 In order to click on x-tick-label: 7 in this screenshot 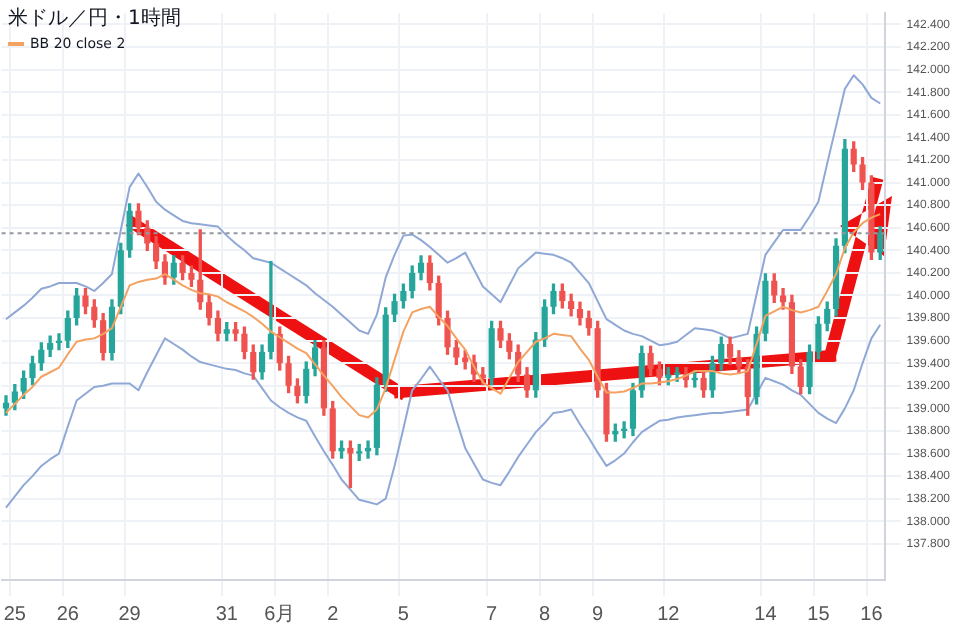, I will do `click(492, 614)`.